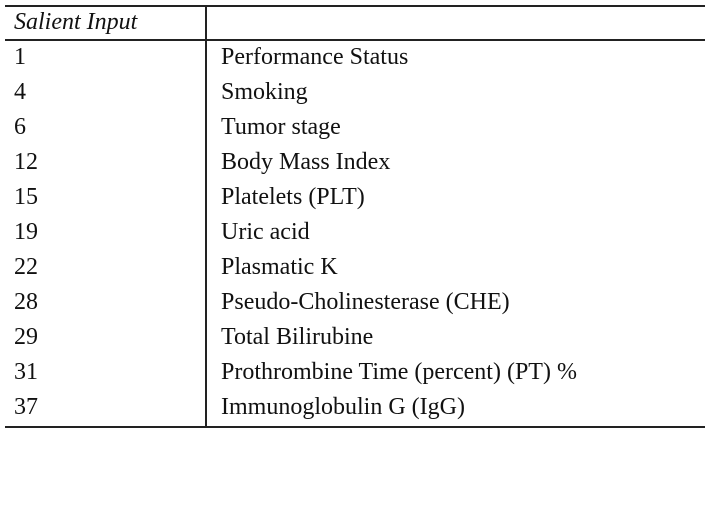 The width and height of the screenshot is (709, 524). I want to click on input-name: Performance Status, so click(315, 57).